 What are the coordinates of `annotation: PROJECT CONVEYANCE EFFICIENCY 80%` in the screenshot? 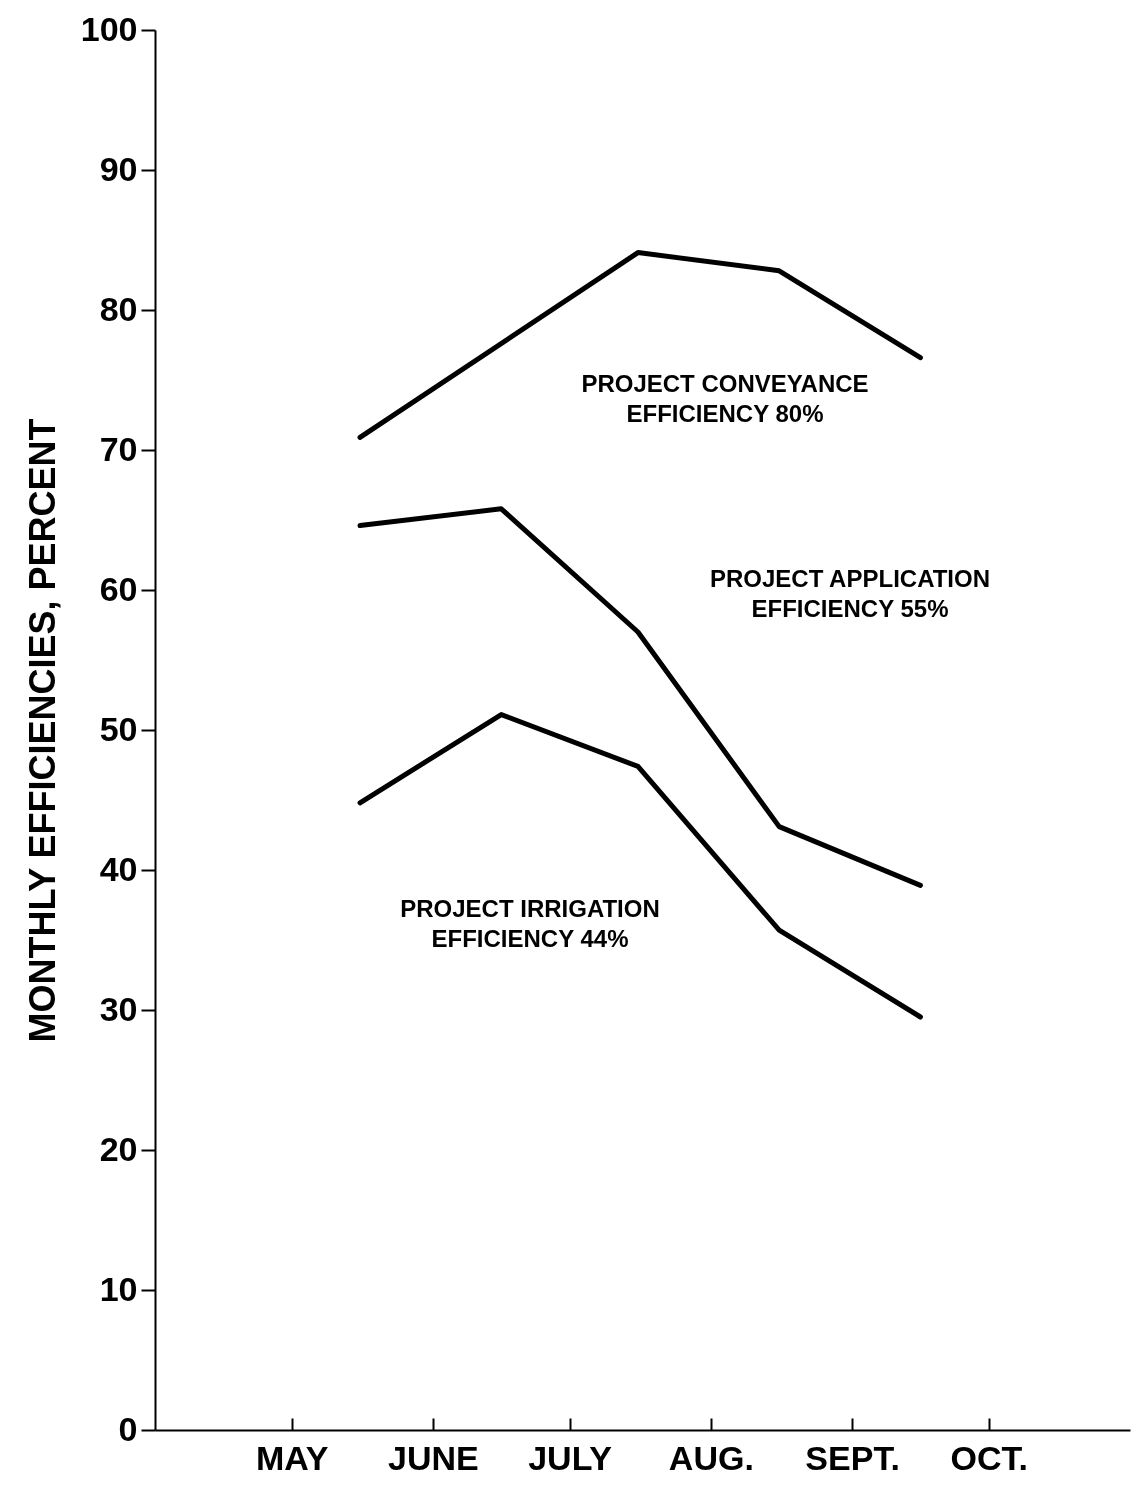 It's located at (725, 398).